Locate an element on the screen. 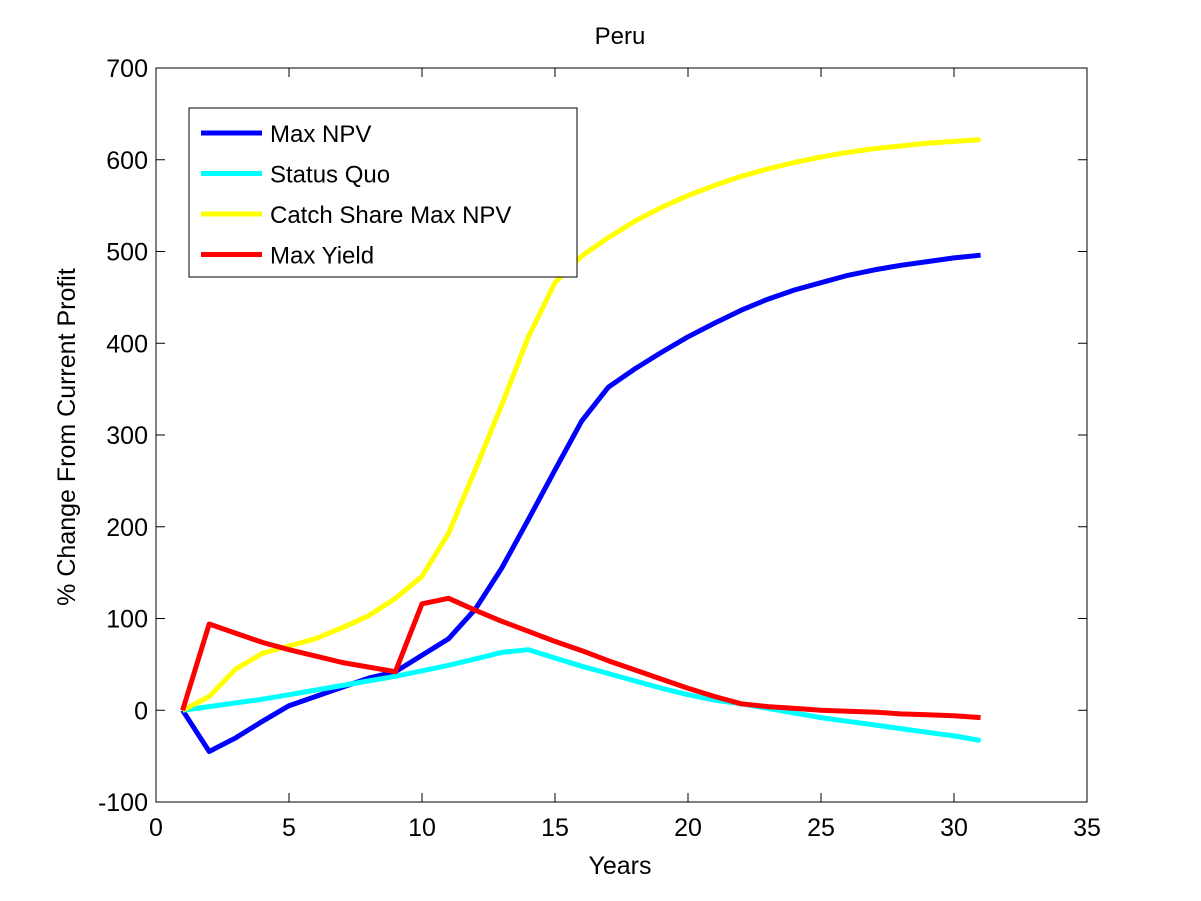 This screenshot has height=901, width=1201. y-tick-label: 600 is located at coordinates (127, 161).